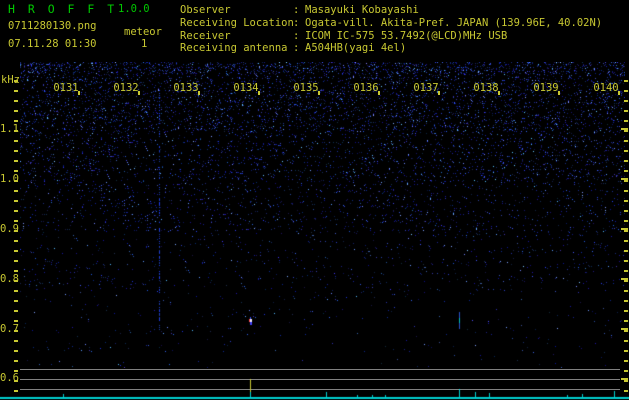  I want to click on signal-level-trace-canvas, so click(314, 387).